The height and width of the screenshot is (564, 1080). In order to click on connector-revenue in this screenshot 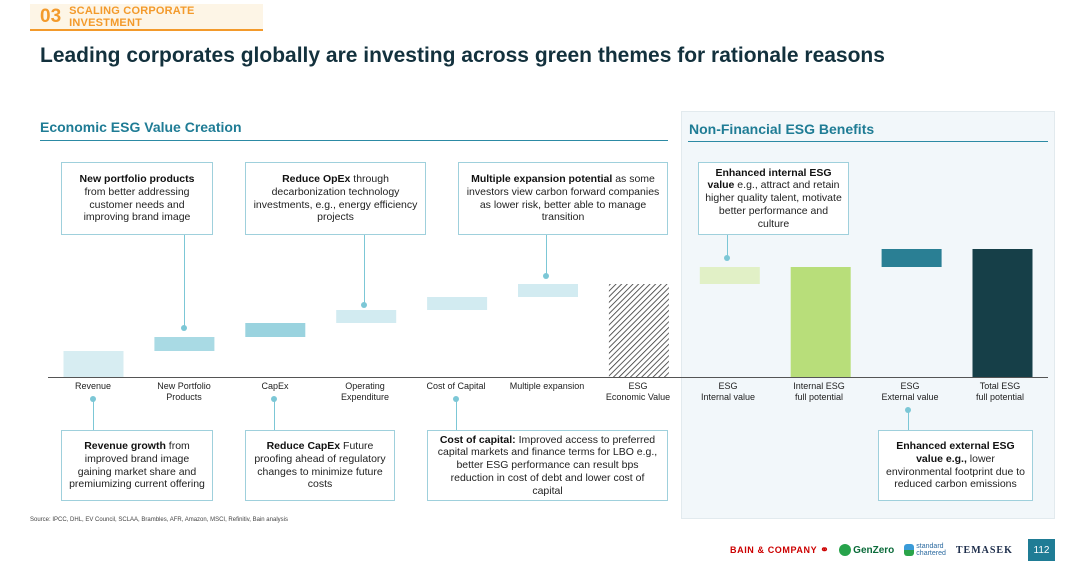, I will do `click(93, 414)`.